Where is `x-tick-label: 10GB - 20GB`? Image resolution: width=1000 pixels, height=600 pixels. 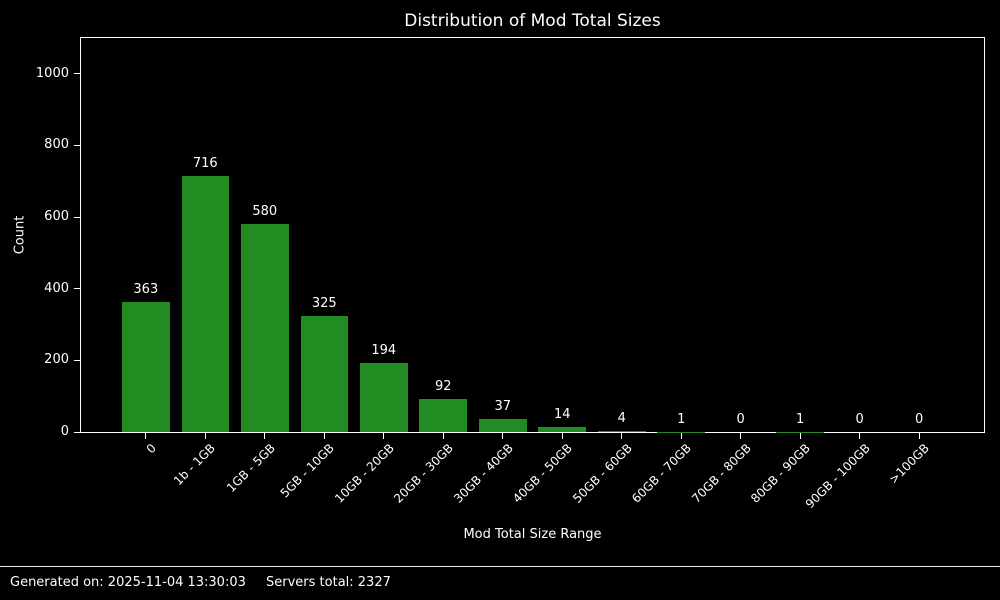 x-tick-label: 10GB - 20GB is located at coordinates (364, 473).